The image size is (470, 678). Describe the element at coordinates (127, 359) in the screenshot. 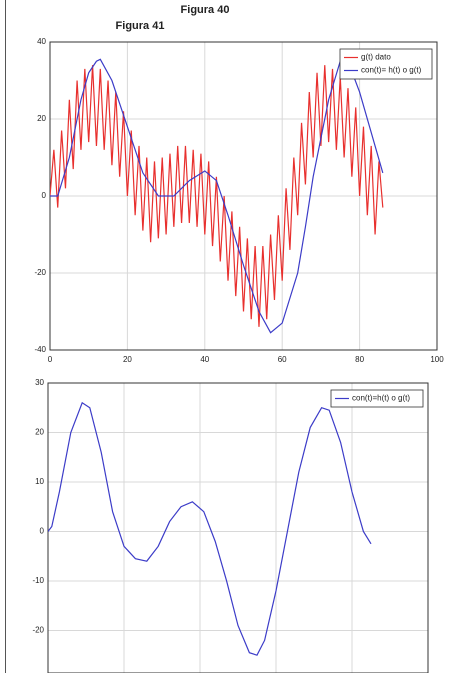

I see `x-tick-label: 20` at that location.